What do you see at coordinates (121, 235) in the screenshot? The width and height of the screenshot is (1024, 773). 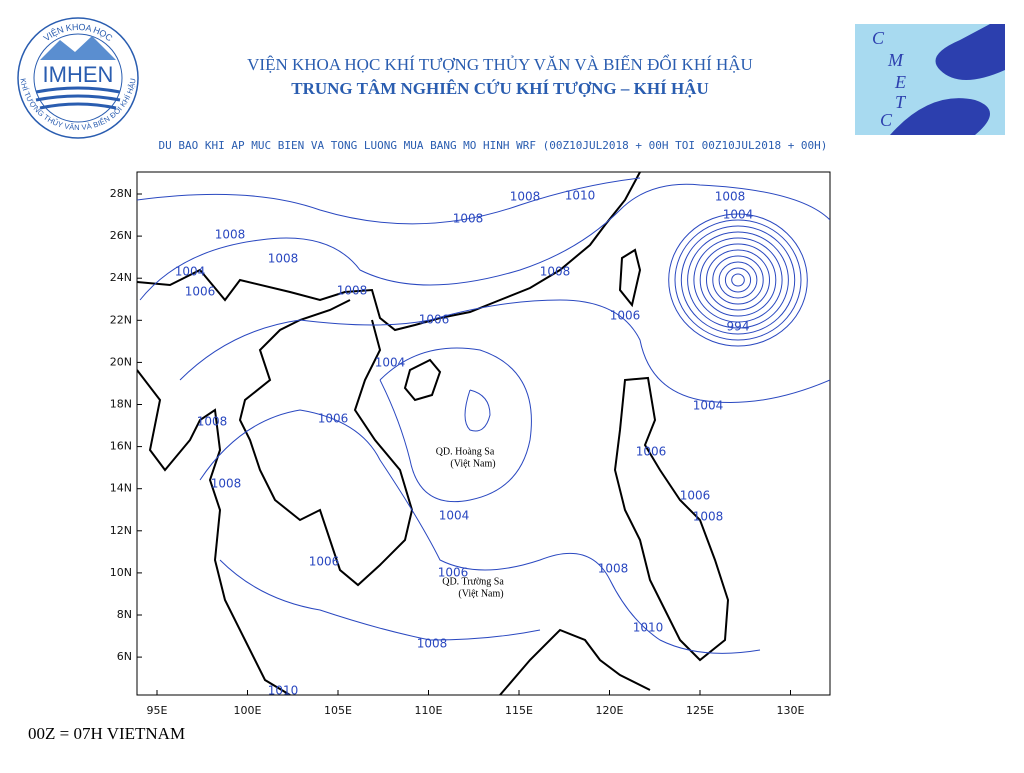 I see `lat-label: 26N` at bounding box center [121, 235].